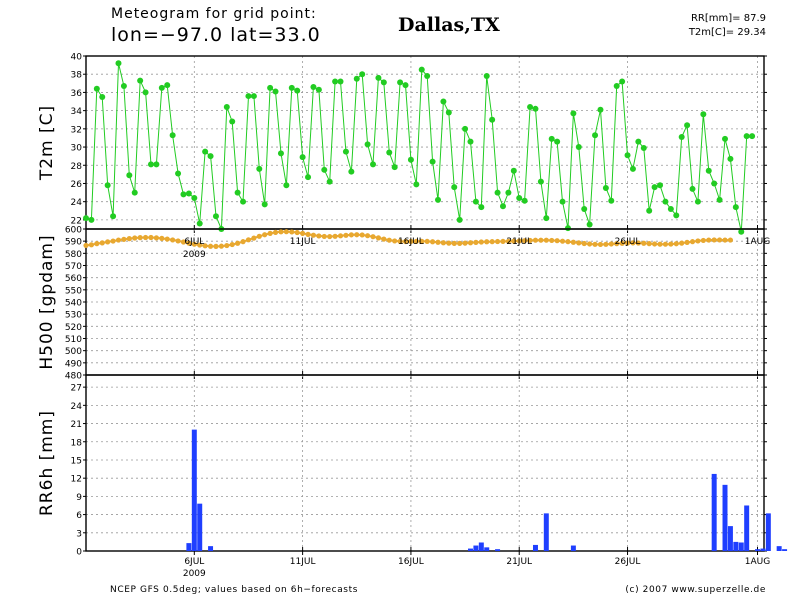 Image resolution: width=800 pixels, height=600 pixels. What do you see at coordinates (73, 291) in the screenshot?
I see `y-tick-label: 550` at bounding box center [73, 291].